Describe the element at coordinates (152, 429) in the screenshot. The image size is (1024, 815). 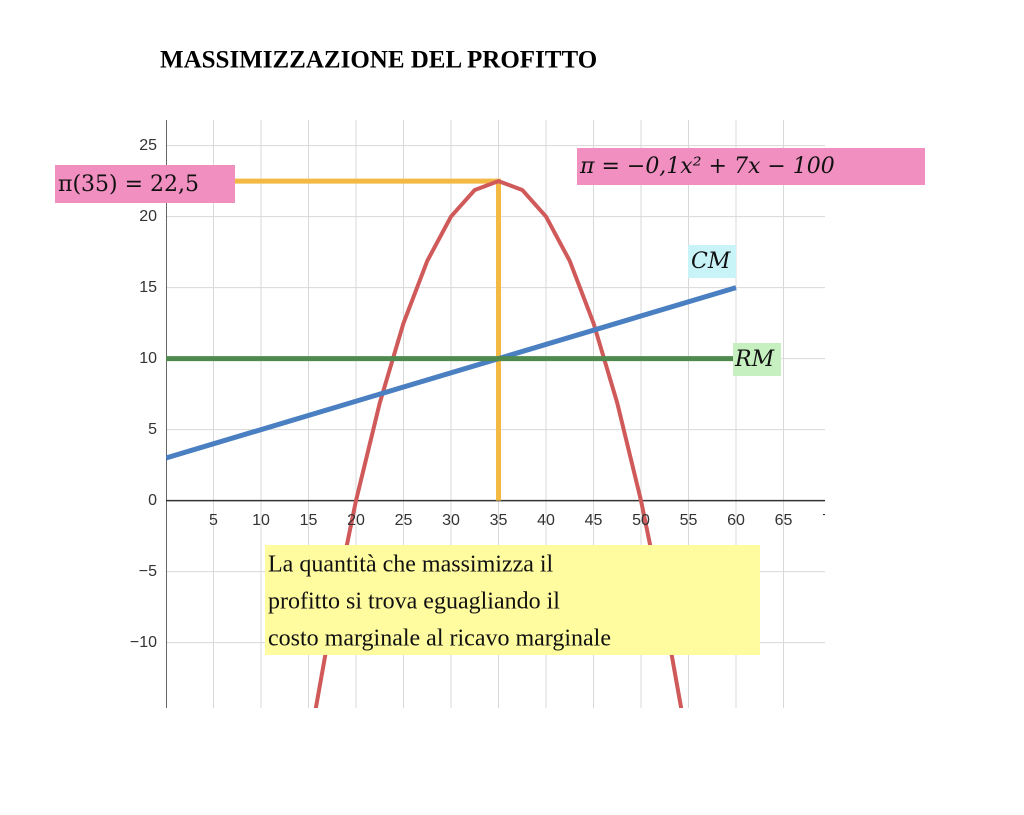
I see `y-tick-label: 5` at that location.